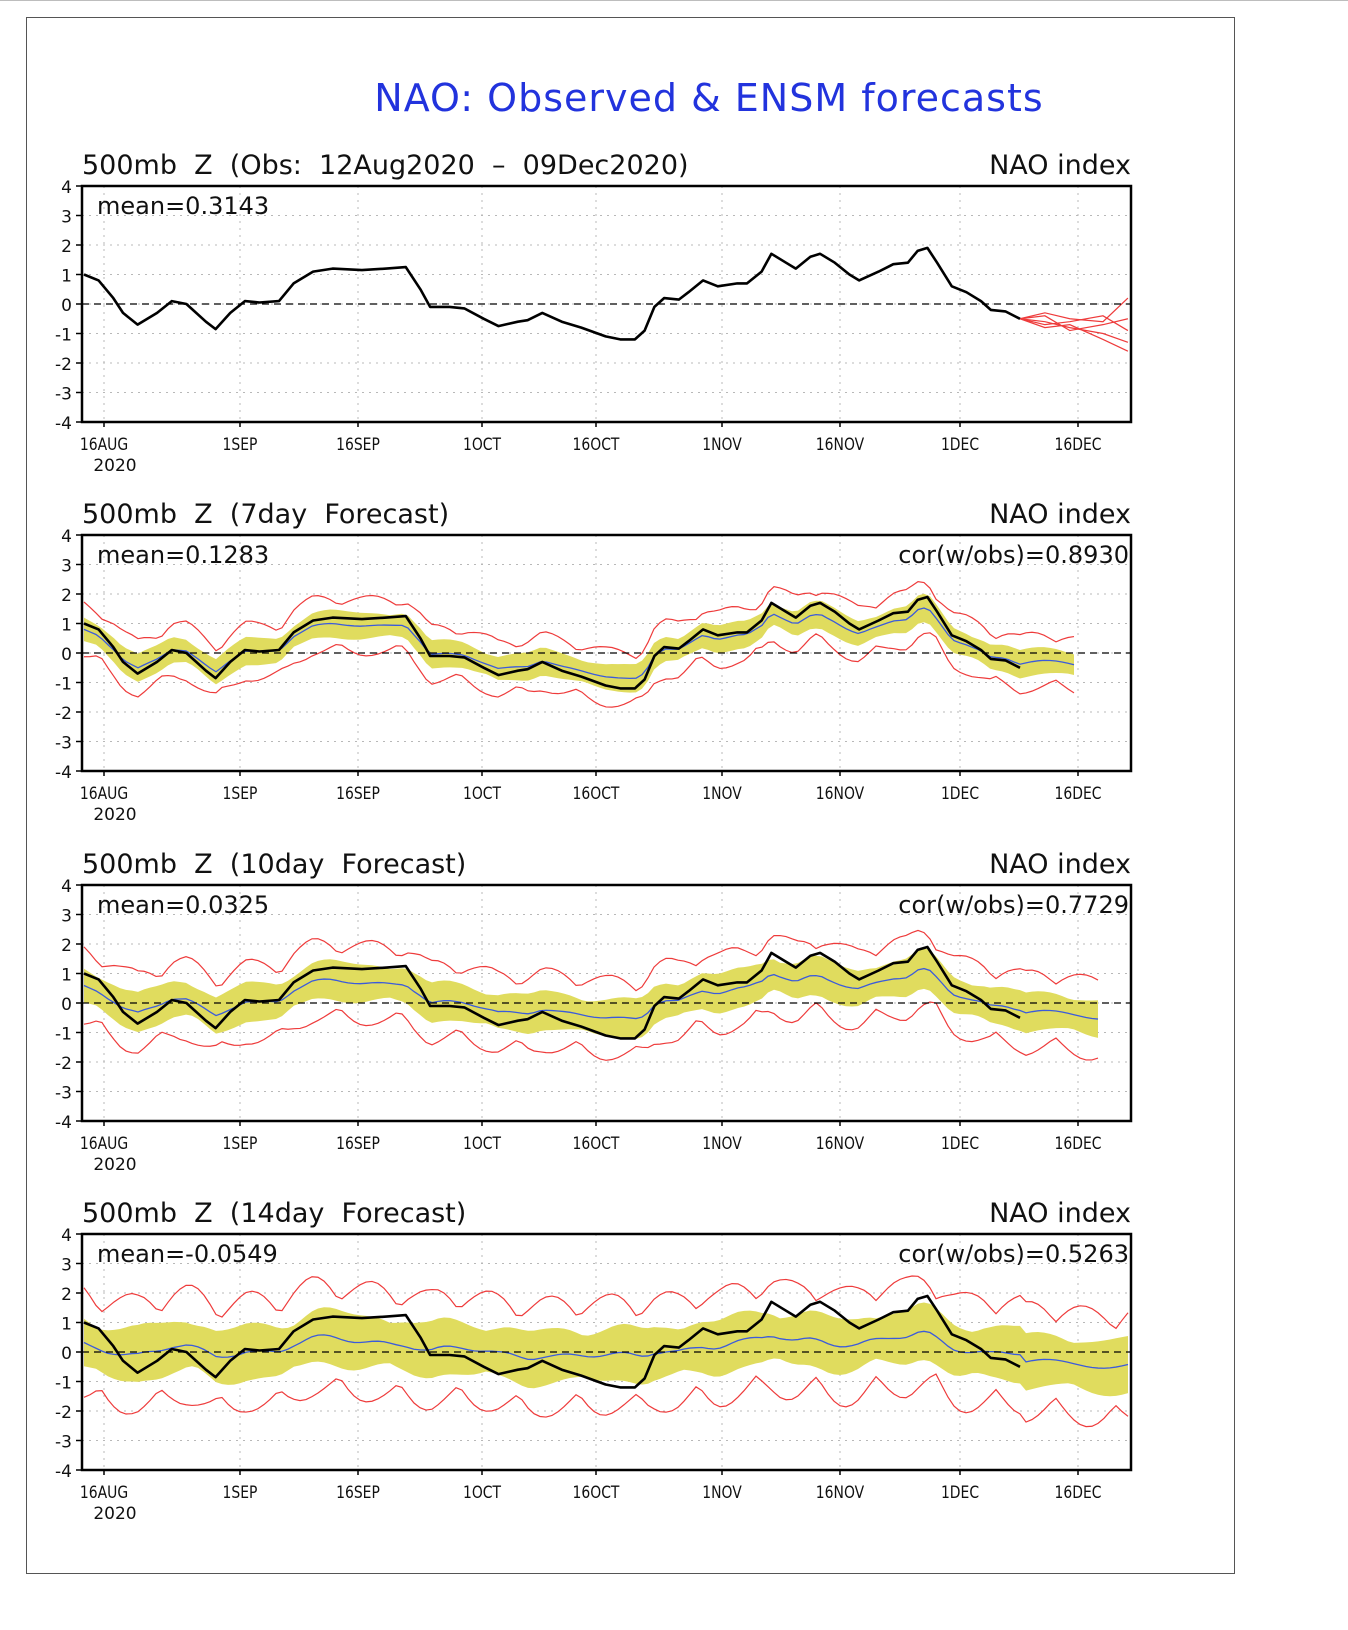  I want to click on panel-heading: 500mb Z (14day Forecast), so click(274, 1213).